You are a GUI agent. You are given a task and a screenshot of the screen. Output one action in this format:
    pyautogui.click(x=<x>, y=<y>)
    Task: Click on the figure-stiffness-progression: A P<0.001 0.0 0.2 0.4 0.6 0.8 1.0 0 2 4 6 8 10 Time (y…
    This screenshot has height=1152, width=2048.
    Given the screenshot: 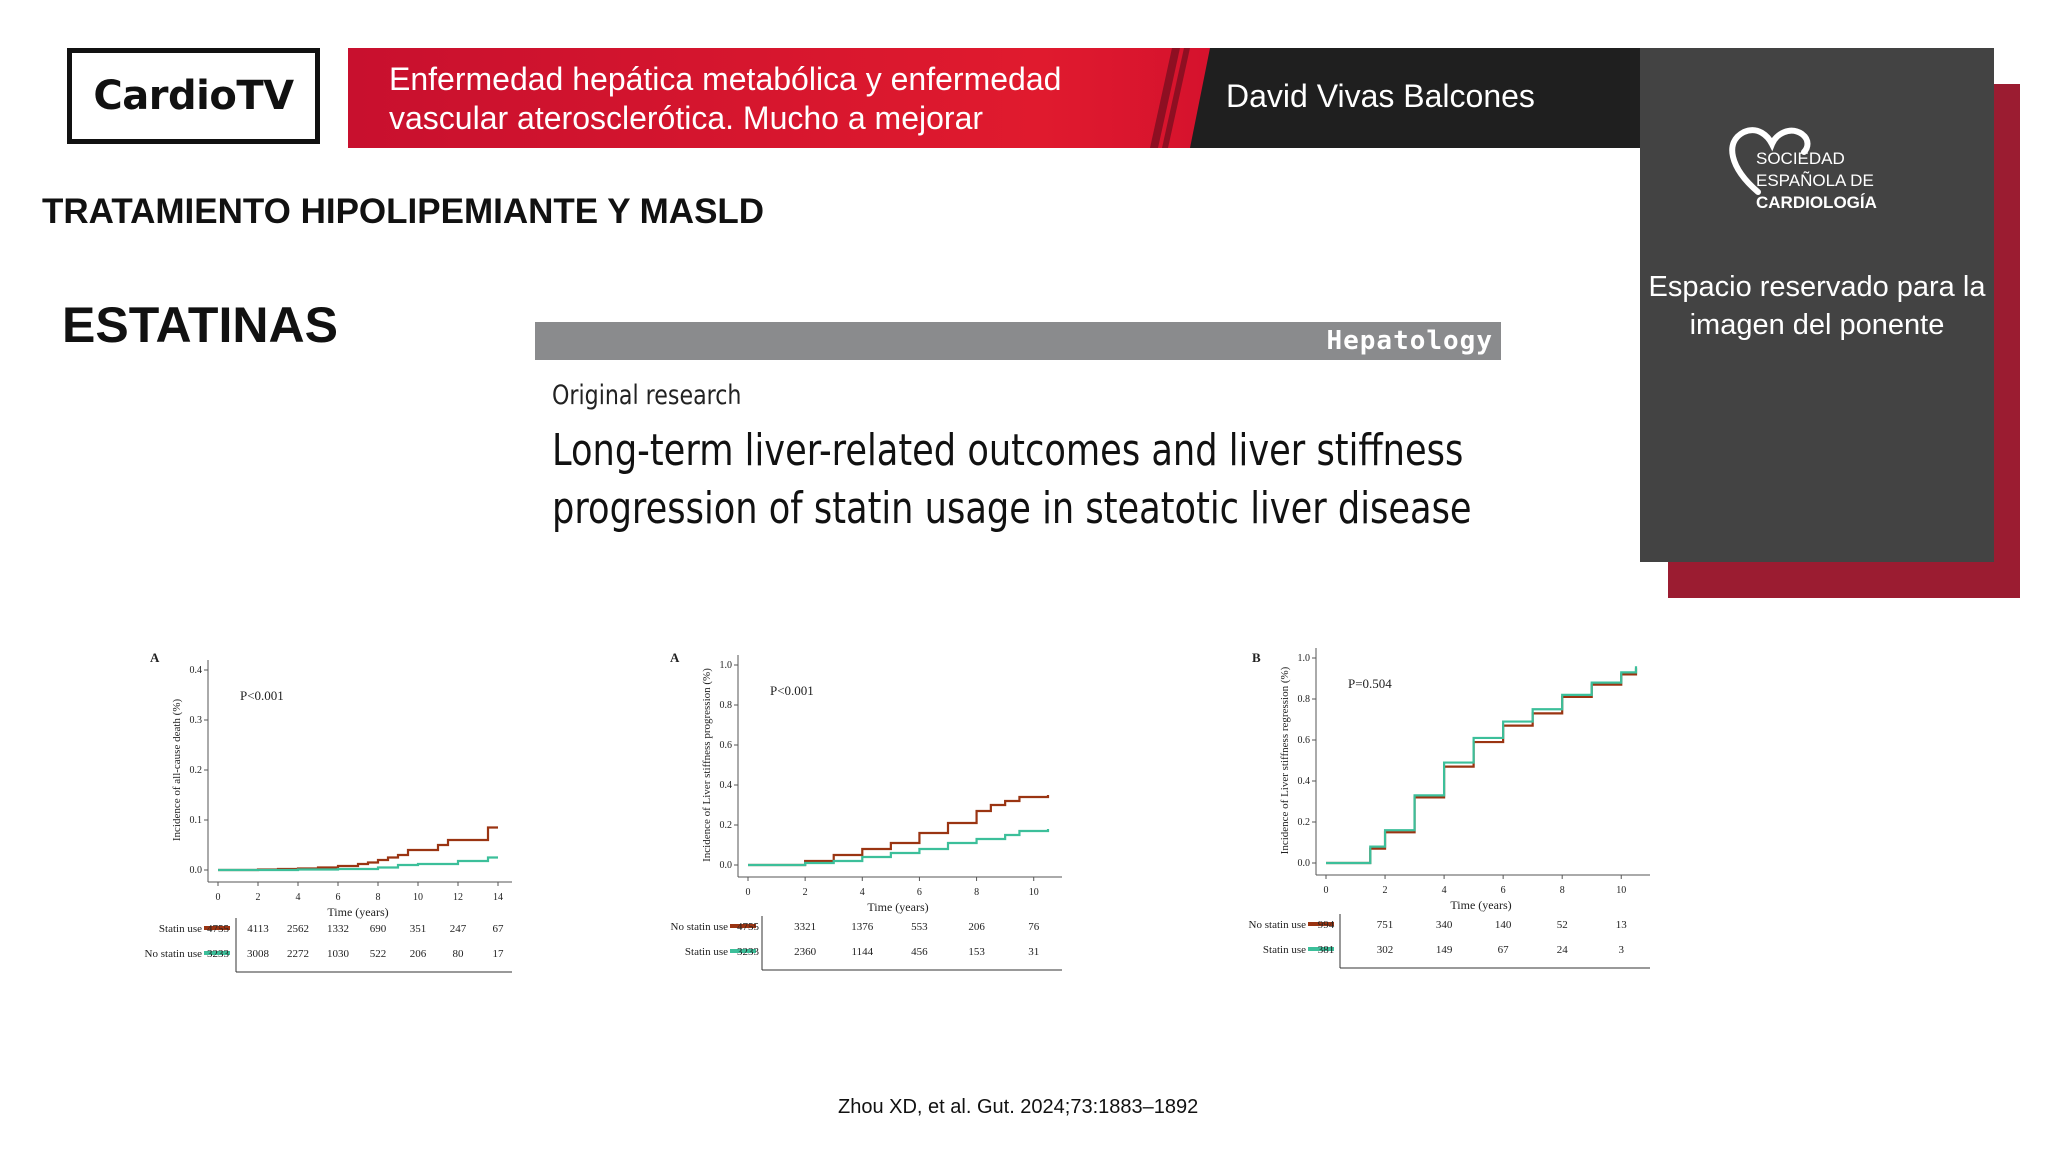 What is the action you would take?
    pyautogui.click(x=945, y=872)
    